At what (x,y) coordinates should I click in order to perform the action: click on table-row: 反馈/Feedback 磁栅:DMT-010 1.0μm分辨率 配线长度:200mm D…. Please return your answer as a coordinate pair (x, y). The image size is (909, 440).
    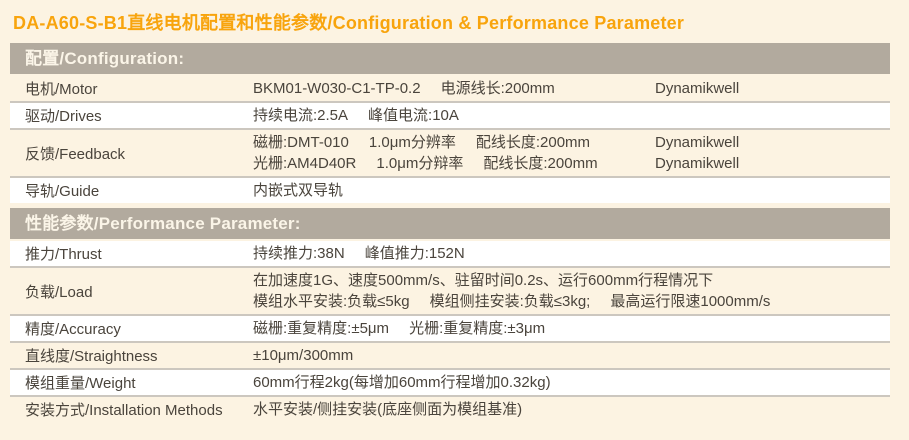
    Looking at the image, I should click on (450, 154).